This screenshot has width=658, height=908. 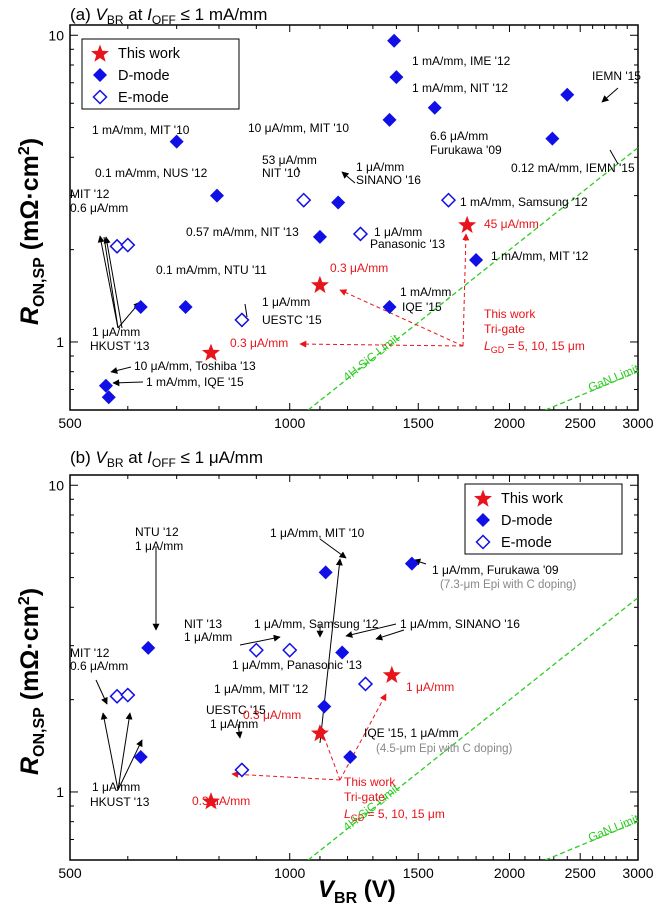 I want to click on annotation: 6.6 μA/mm, so click(x=459, y=136).